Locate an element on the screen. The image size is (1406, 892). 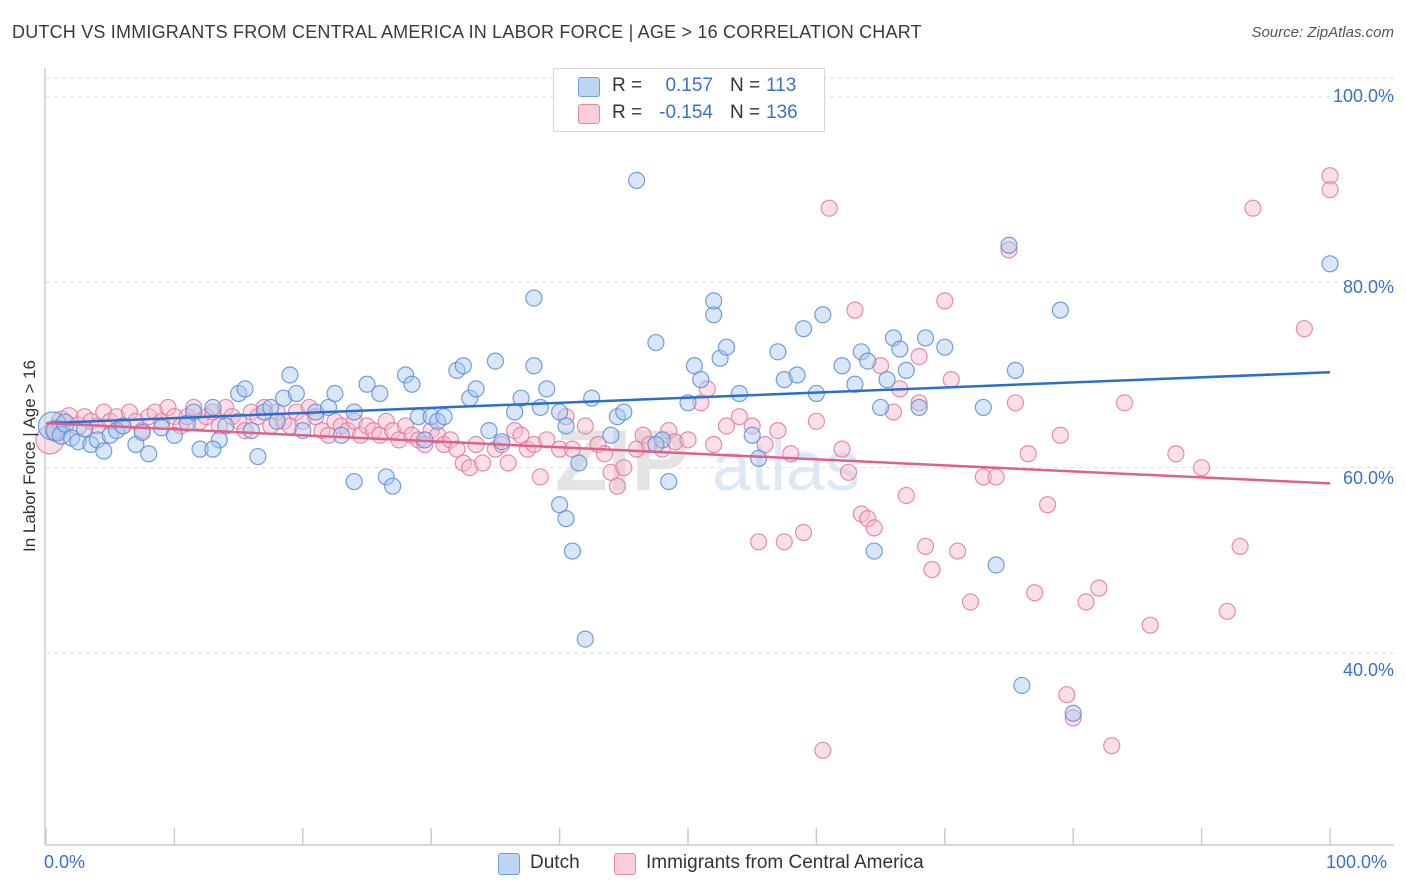
bottom-legend: Dutch Immigrants from Central America is located at coordinates (703, 867).